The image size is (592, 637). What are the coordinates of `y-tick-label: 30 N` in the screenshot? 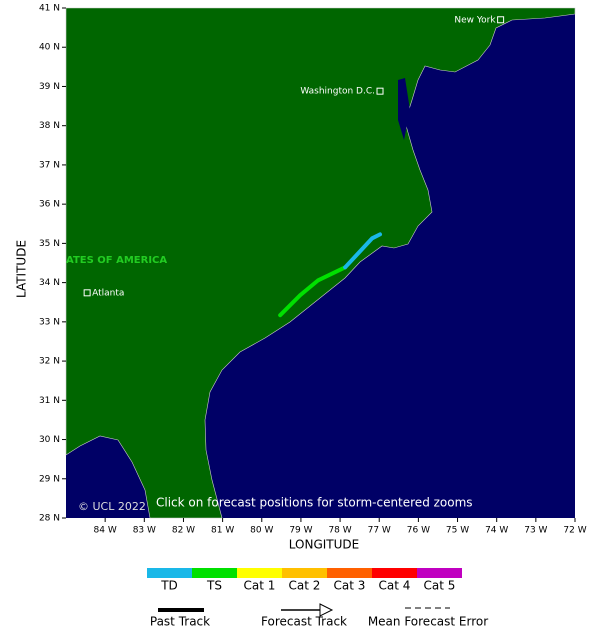 It's located at (49, 440).